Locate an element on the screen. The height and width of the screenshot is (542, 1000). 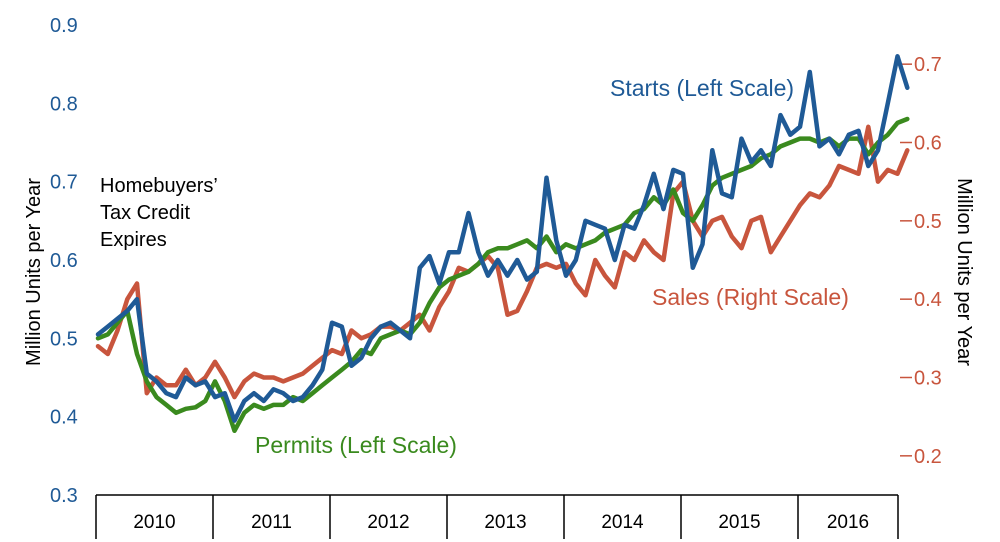
right-axis-title: Million Units per Year is located at coordinates (964, 272).